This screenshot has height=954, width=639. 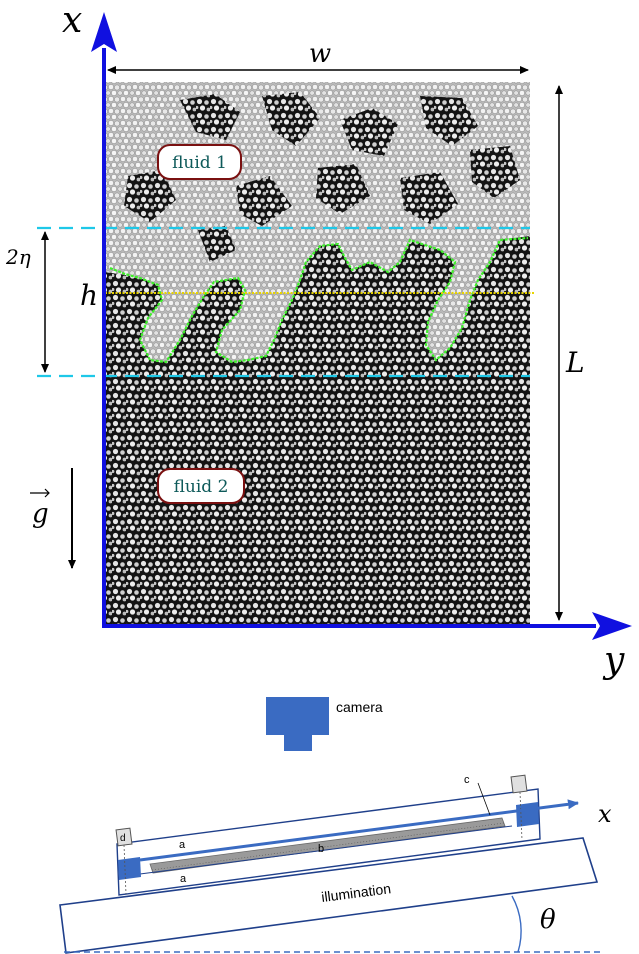 I want to click on tilt-angle-arc, so click(x=516, y=924).